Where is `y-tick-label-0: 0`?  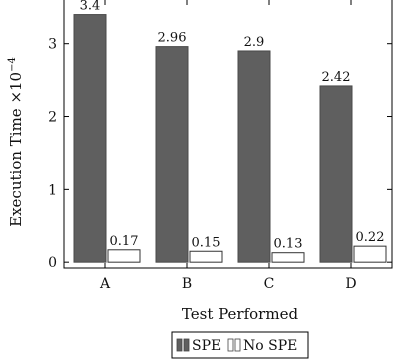
y-tick-label-0: 0 is located at coordinates (52, 263).